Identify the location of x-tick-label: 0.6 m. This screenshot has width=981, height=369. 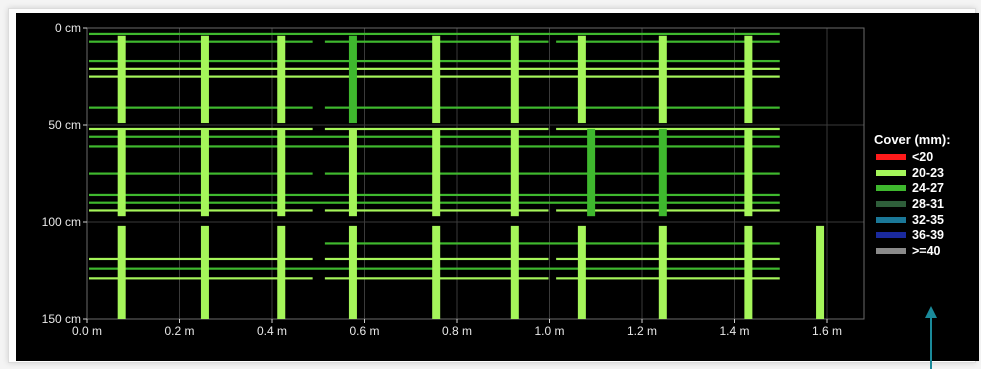
(364, 331).